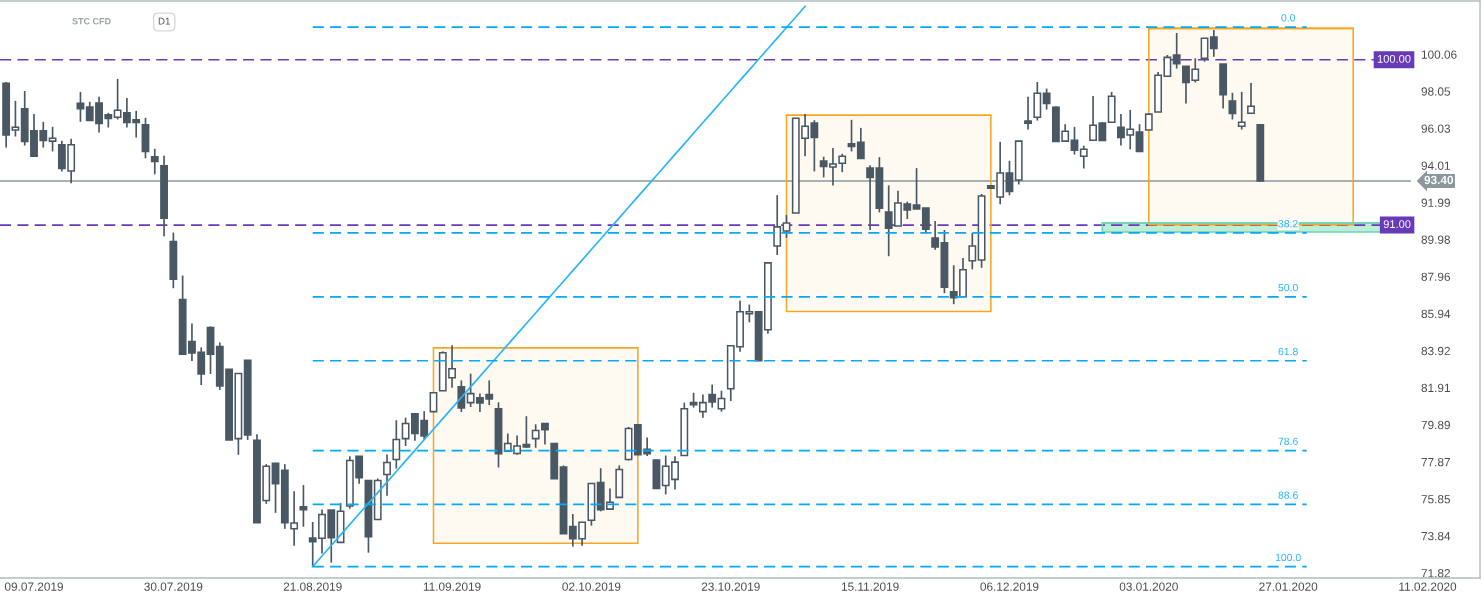  Describe the element at coordinates (870, 586) in the screenshot. I see `x-tick-label: 15.11.2019` at that location.